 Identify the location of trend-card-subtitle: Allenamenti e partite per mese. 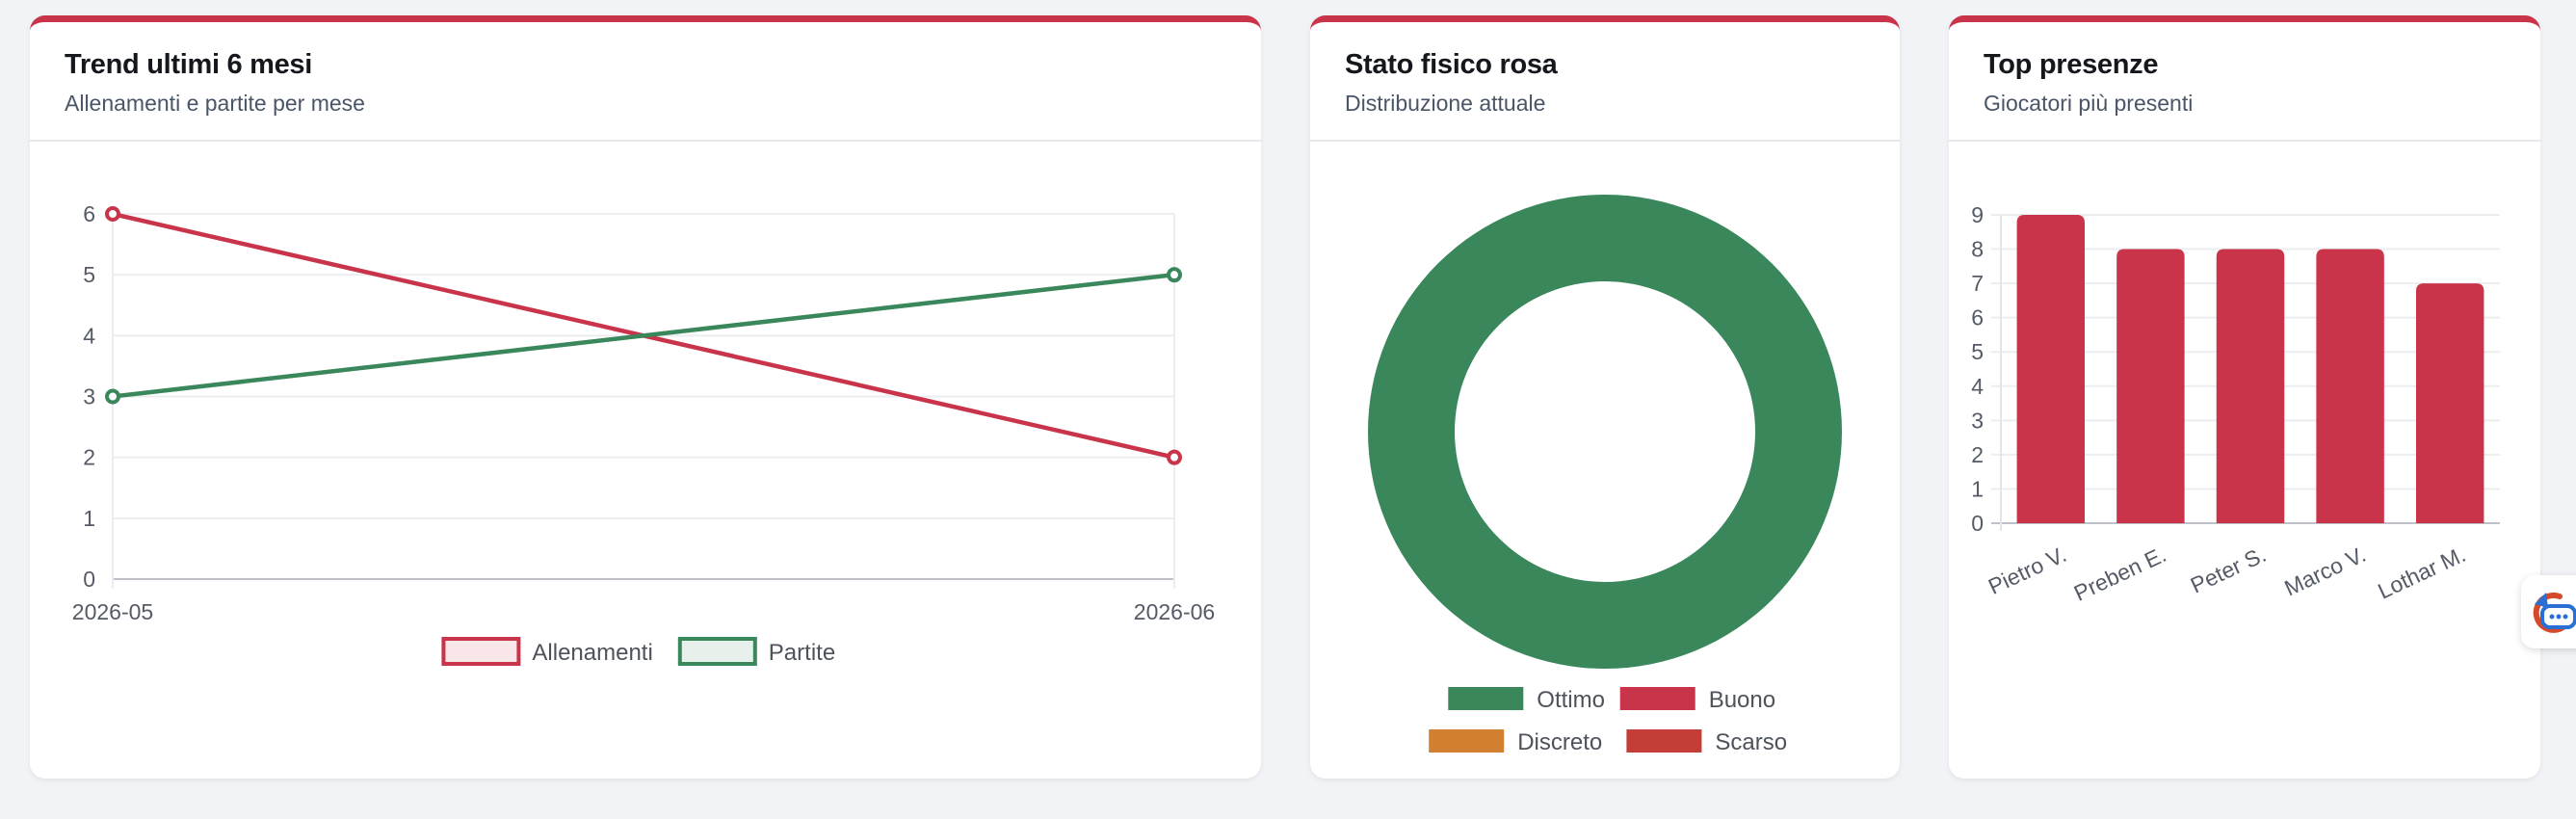
(215, 103).